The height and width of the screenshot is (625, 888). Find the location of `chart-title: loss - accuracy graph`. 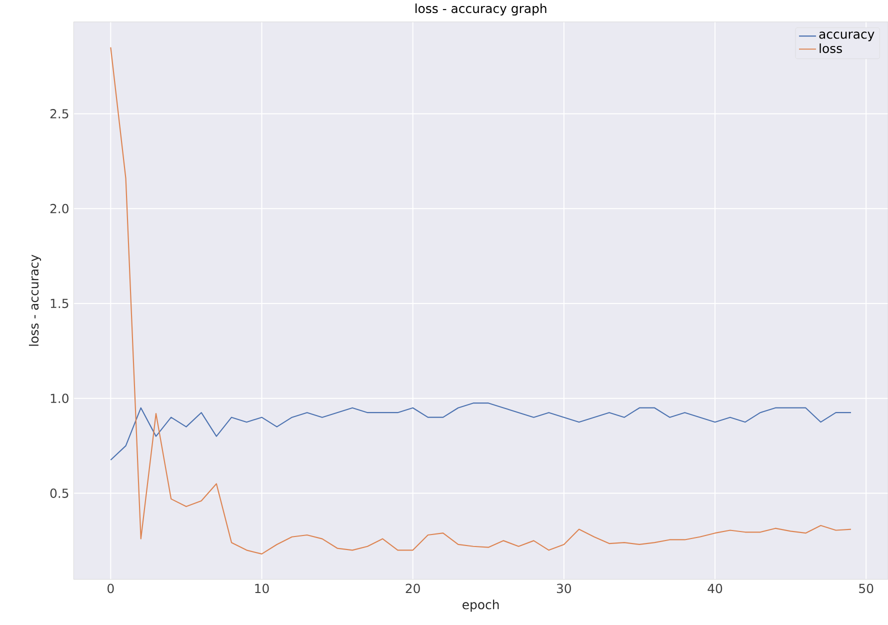

chart-title: loss - accuracy graph is located at coordinates (481, 9).